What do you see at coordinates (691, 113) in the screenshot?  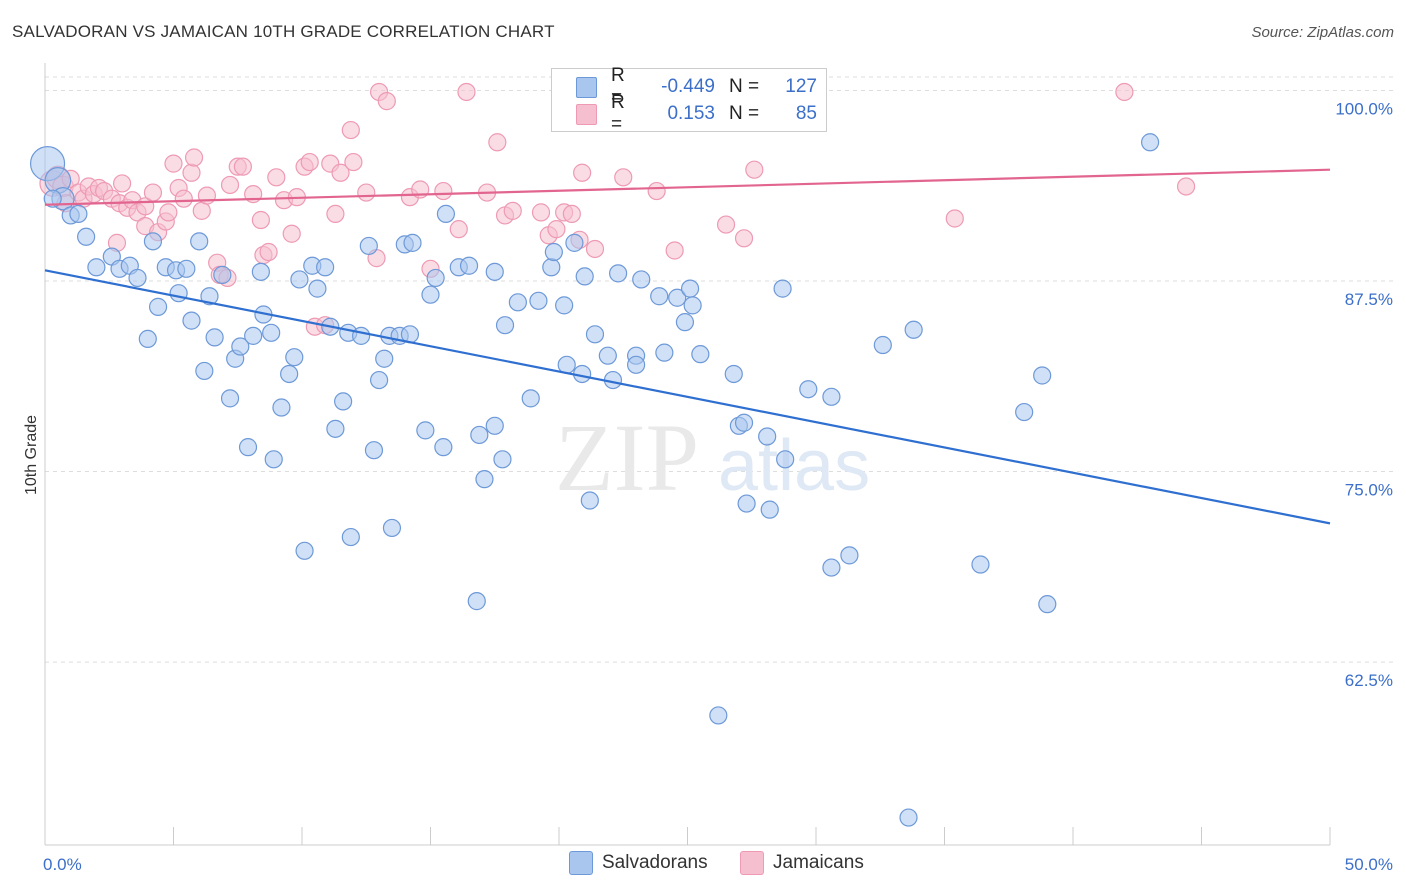 I see `legend-r-value: 0.153` at bounding box center [691, 113].